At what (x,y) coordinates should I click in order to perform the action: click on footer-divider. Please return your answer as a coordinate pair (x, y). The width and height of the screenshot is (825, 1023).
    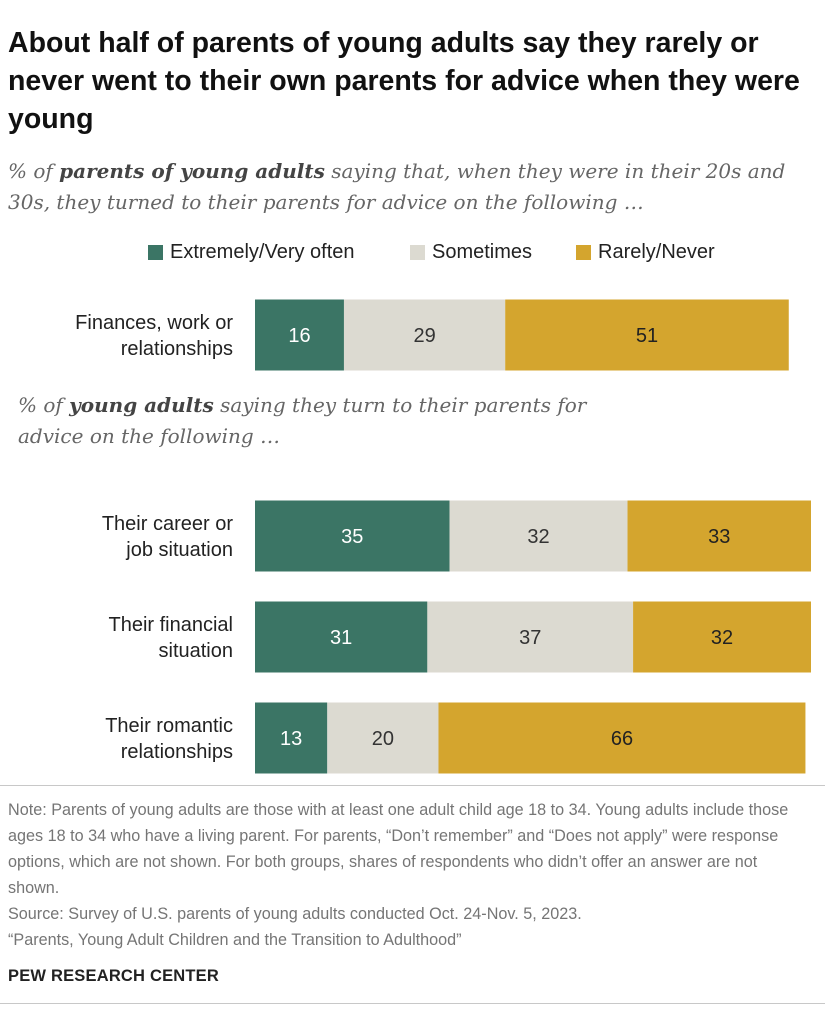
    Looking at the image, I should click on (412, 1003).